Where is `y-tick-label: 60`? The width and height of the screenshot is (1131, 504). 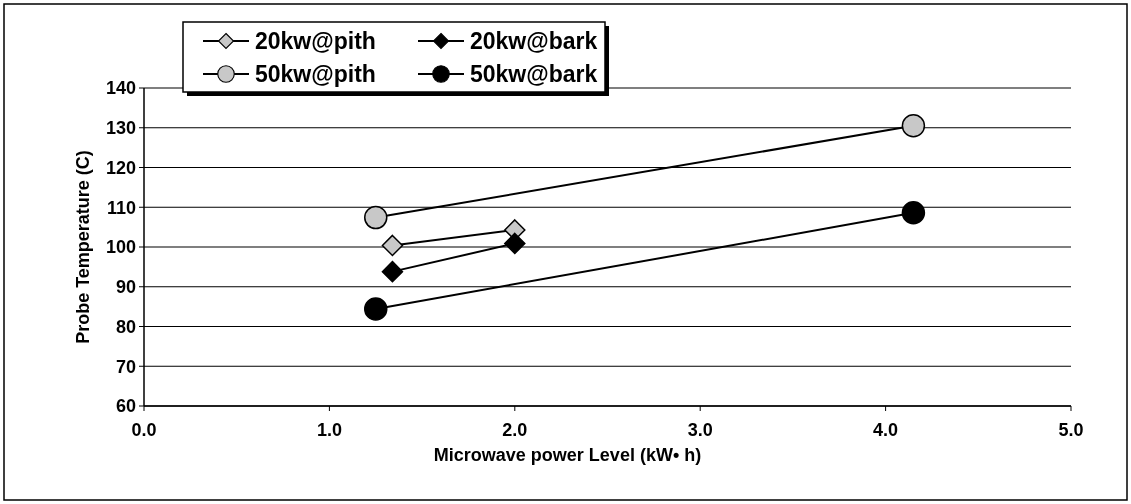 y-tick-label: 60 is located at coordinates (125, 406).